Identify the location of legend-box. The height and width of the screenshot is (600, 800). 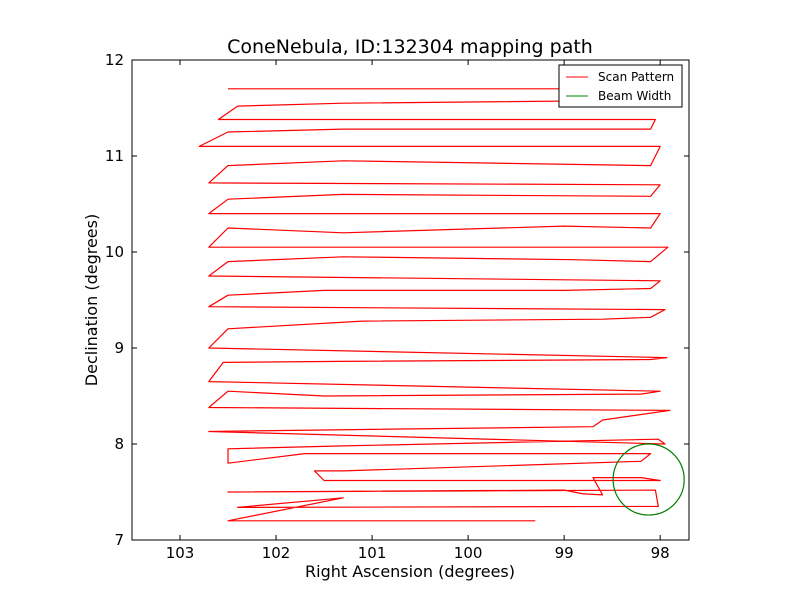
(620, 86).